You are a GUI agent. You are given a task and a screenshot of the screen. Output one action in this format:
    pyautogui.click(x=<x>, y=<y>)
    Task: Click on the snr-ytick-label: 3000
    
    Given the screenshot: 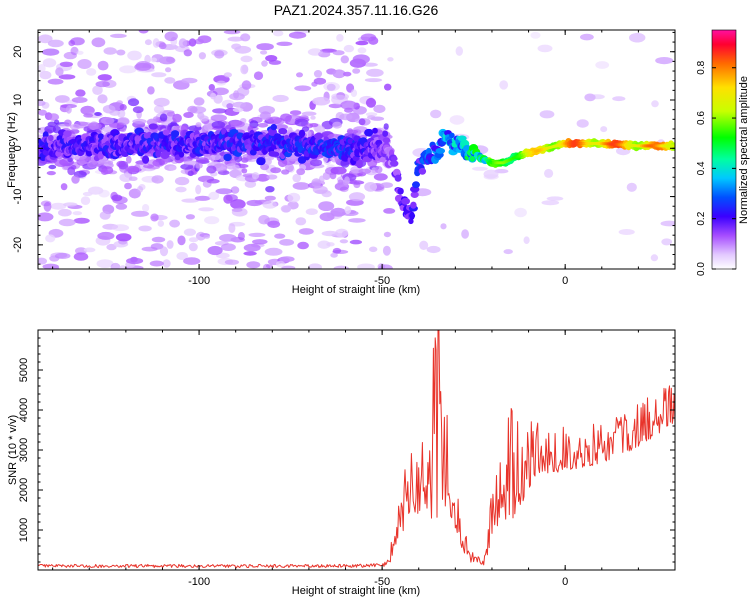 What is the action you would take?
    pyautogui.click(x=24, y=450)
    